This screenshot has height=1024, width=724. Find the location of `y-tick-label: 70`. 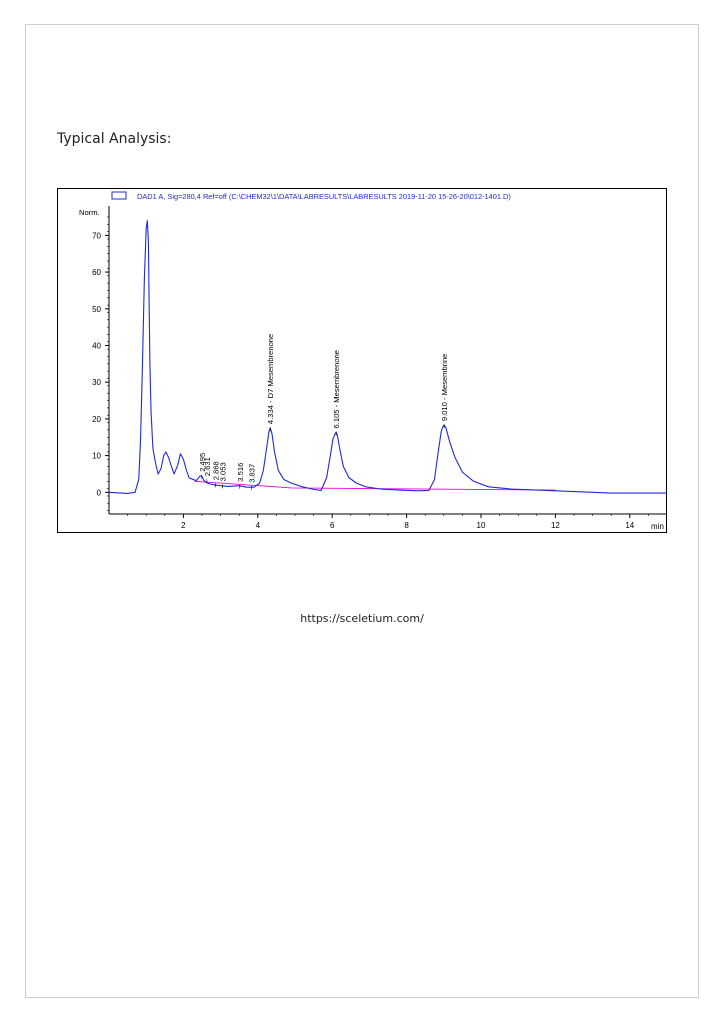

y-tick-label: 70 is located at coordinates (96, 235).